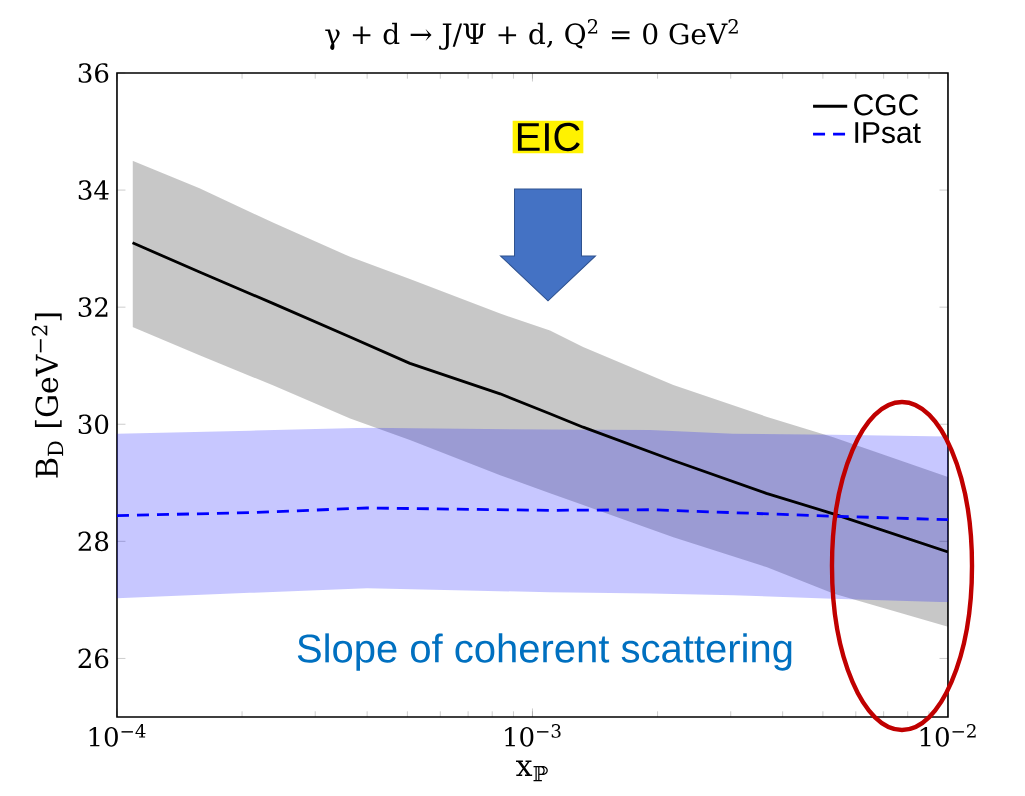 The image size is (1025, 796). Describe the element at coordinates (93, 541) in the screenshot. I see `y-tick-label: 28` at that location.